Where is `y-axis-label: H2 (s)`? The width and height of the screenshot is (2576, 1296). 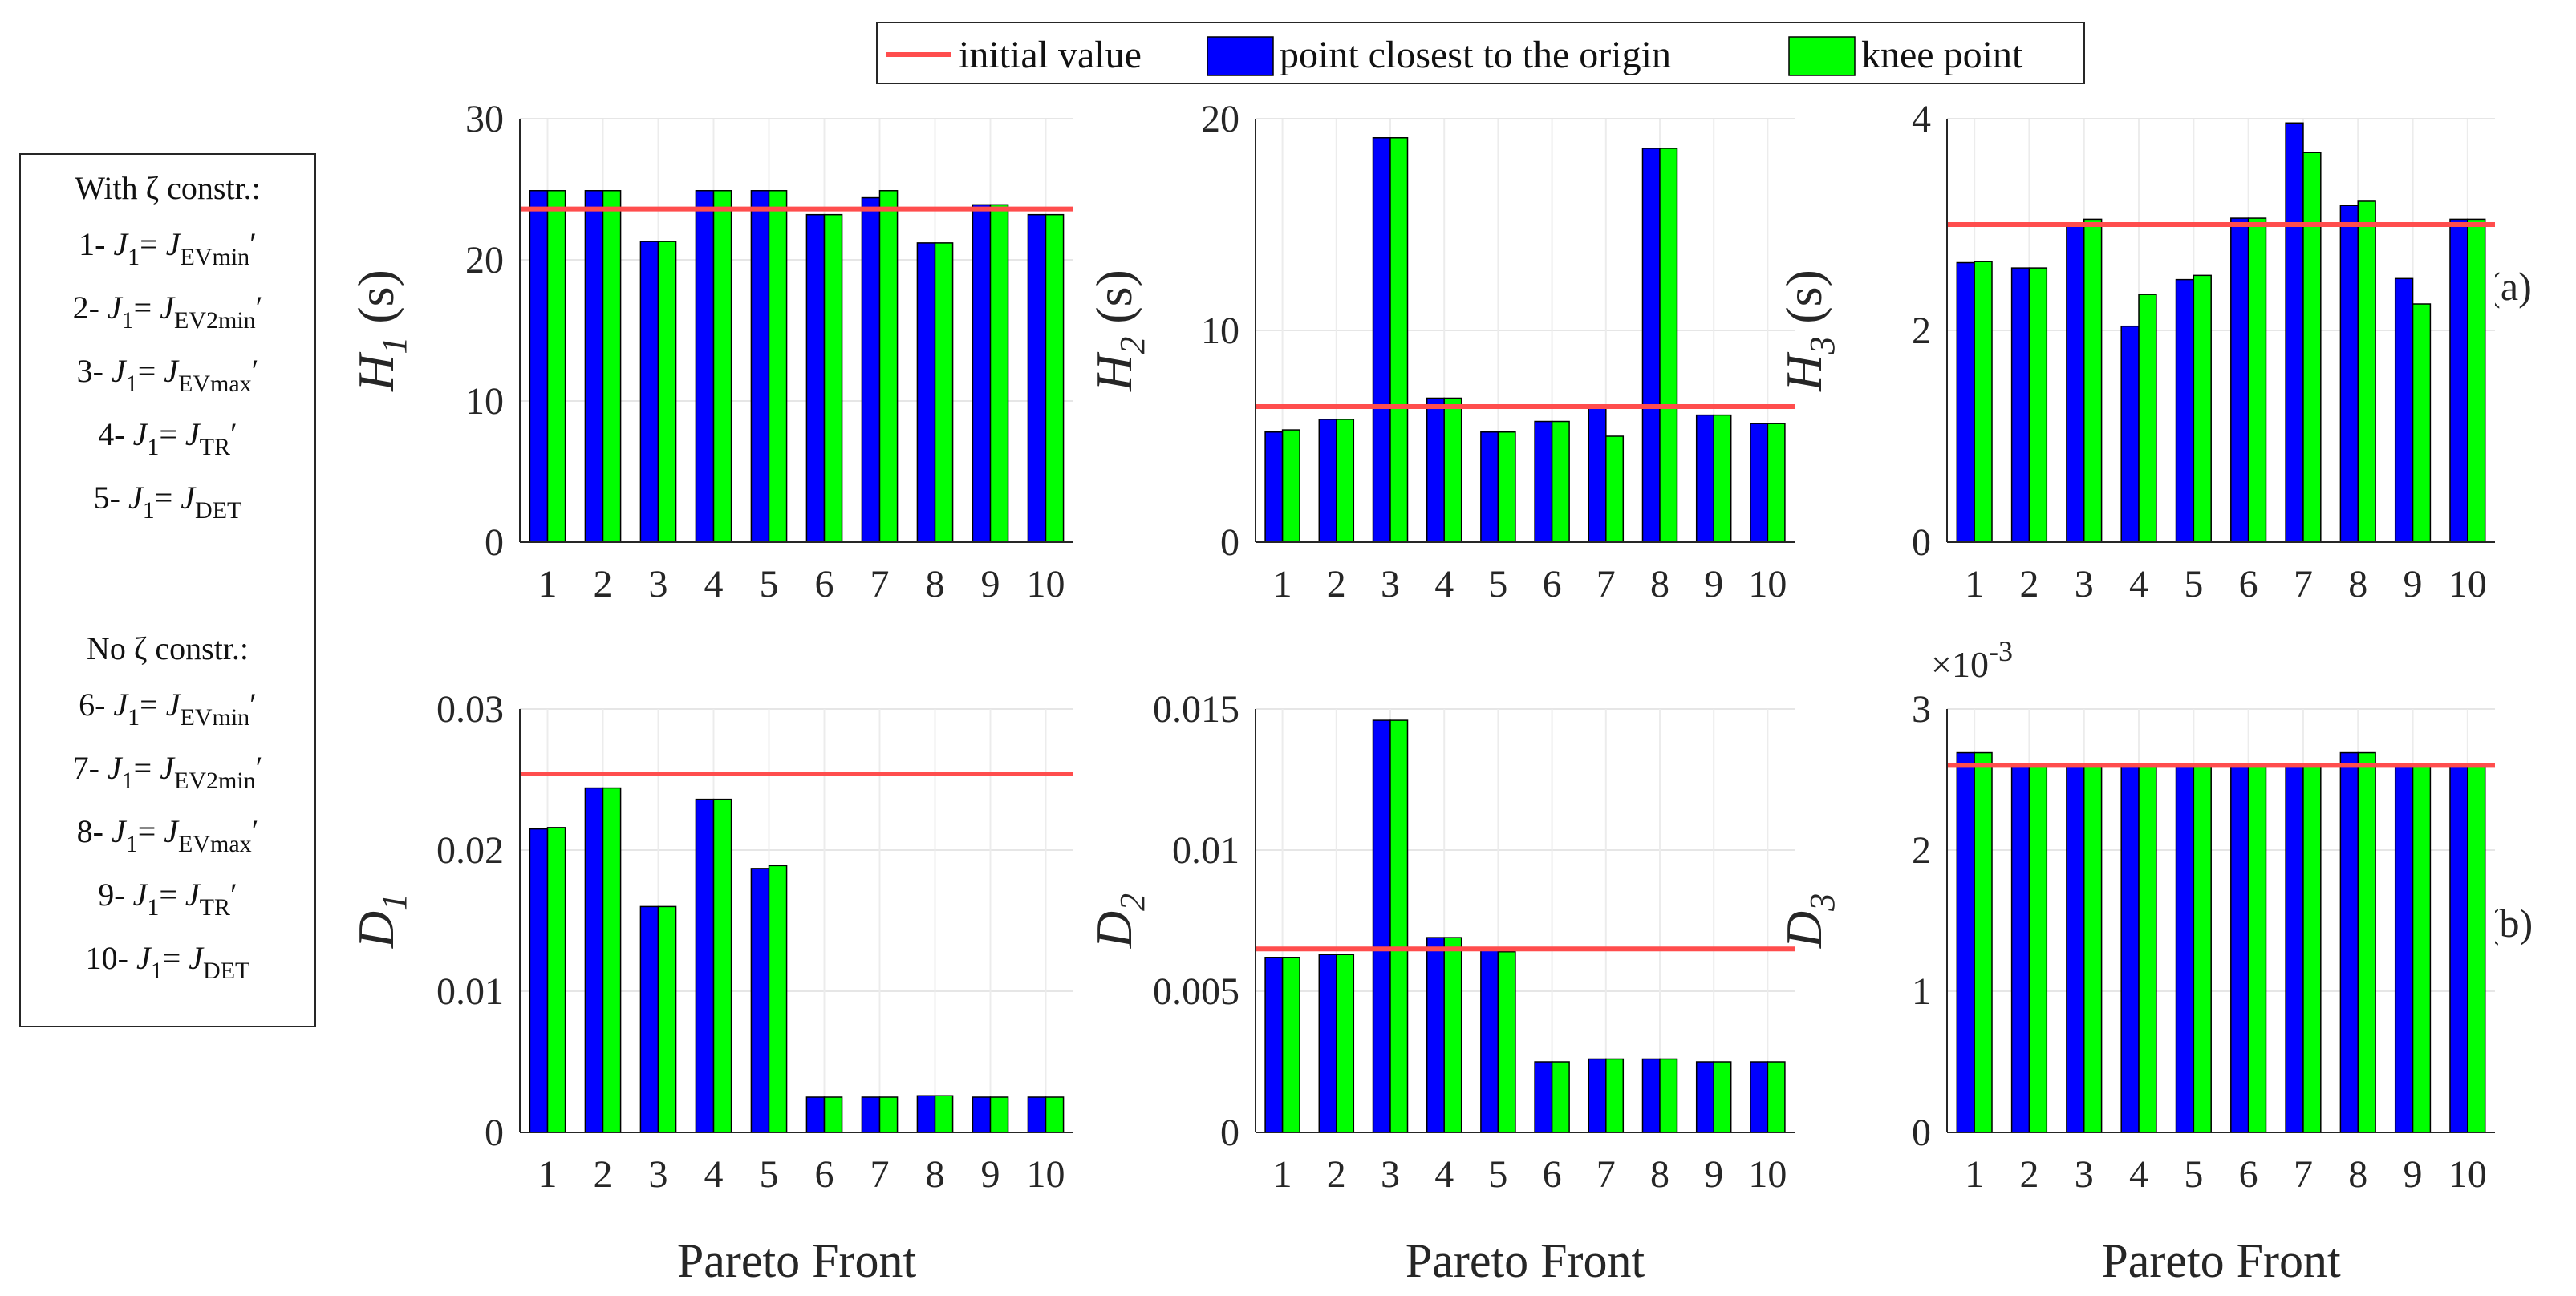 y-axis-label: H2 (s) is located at coordinates (1118, 330).